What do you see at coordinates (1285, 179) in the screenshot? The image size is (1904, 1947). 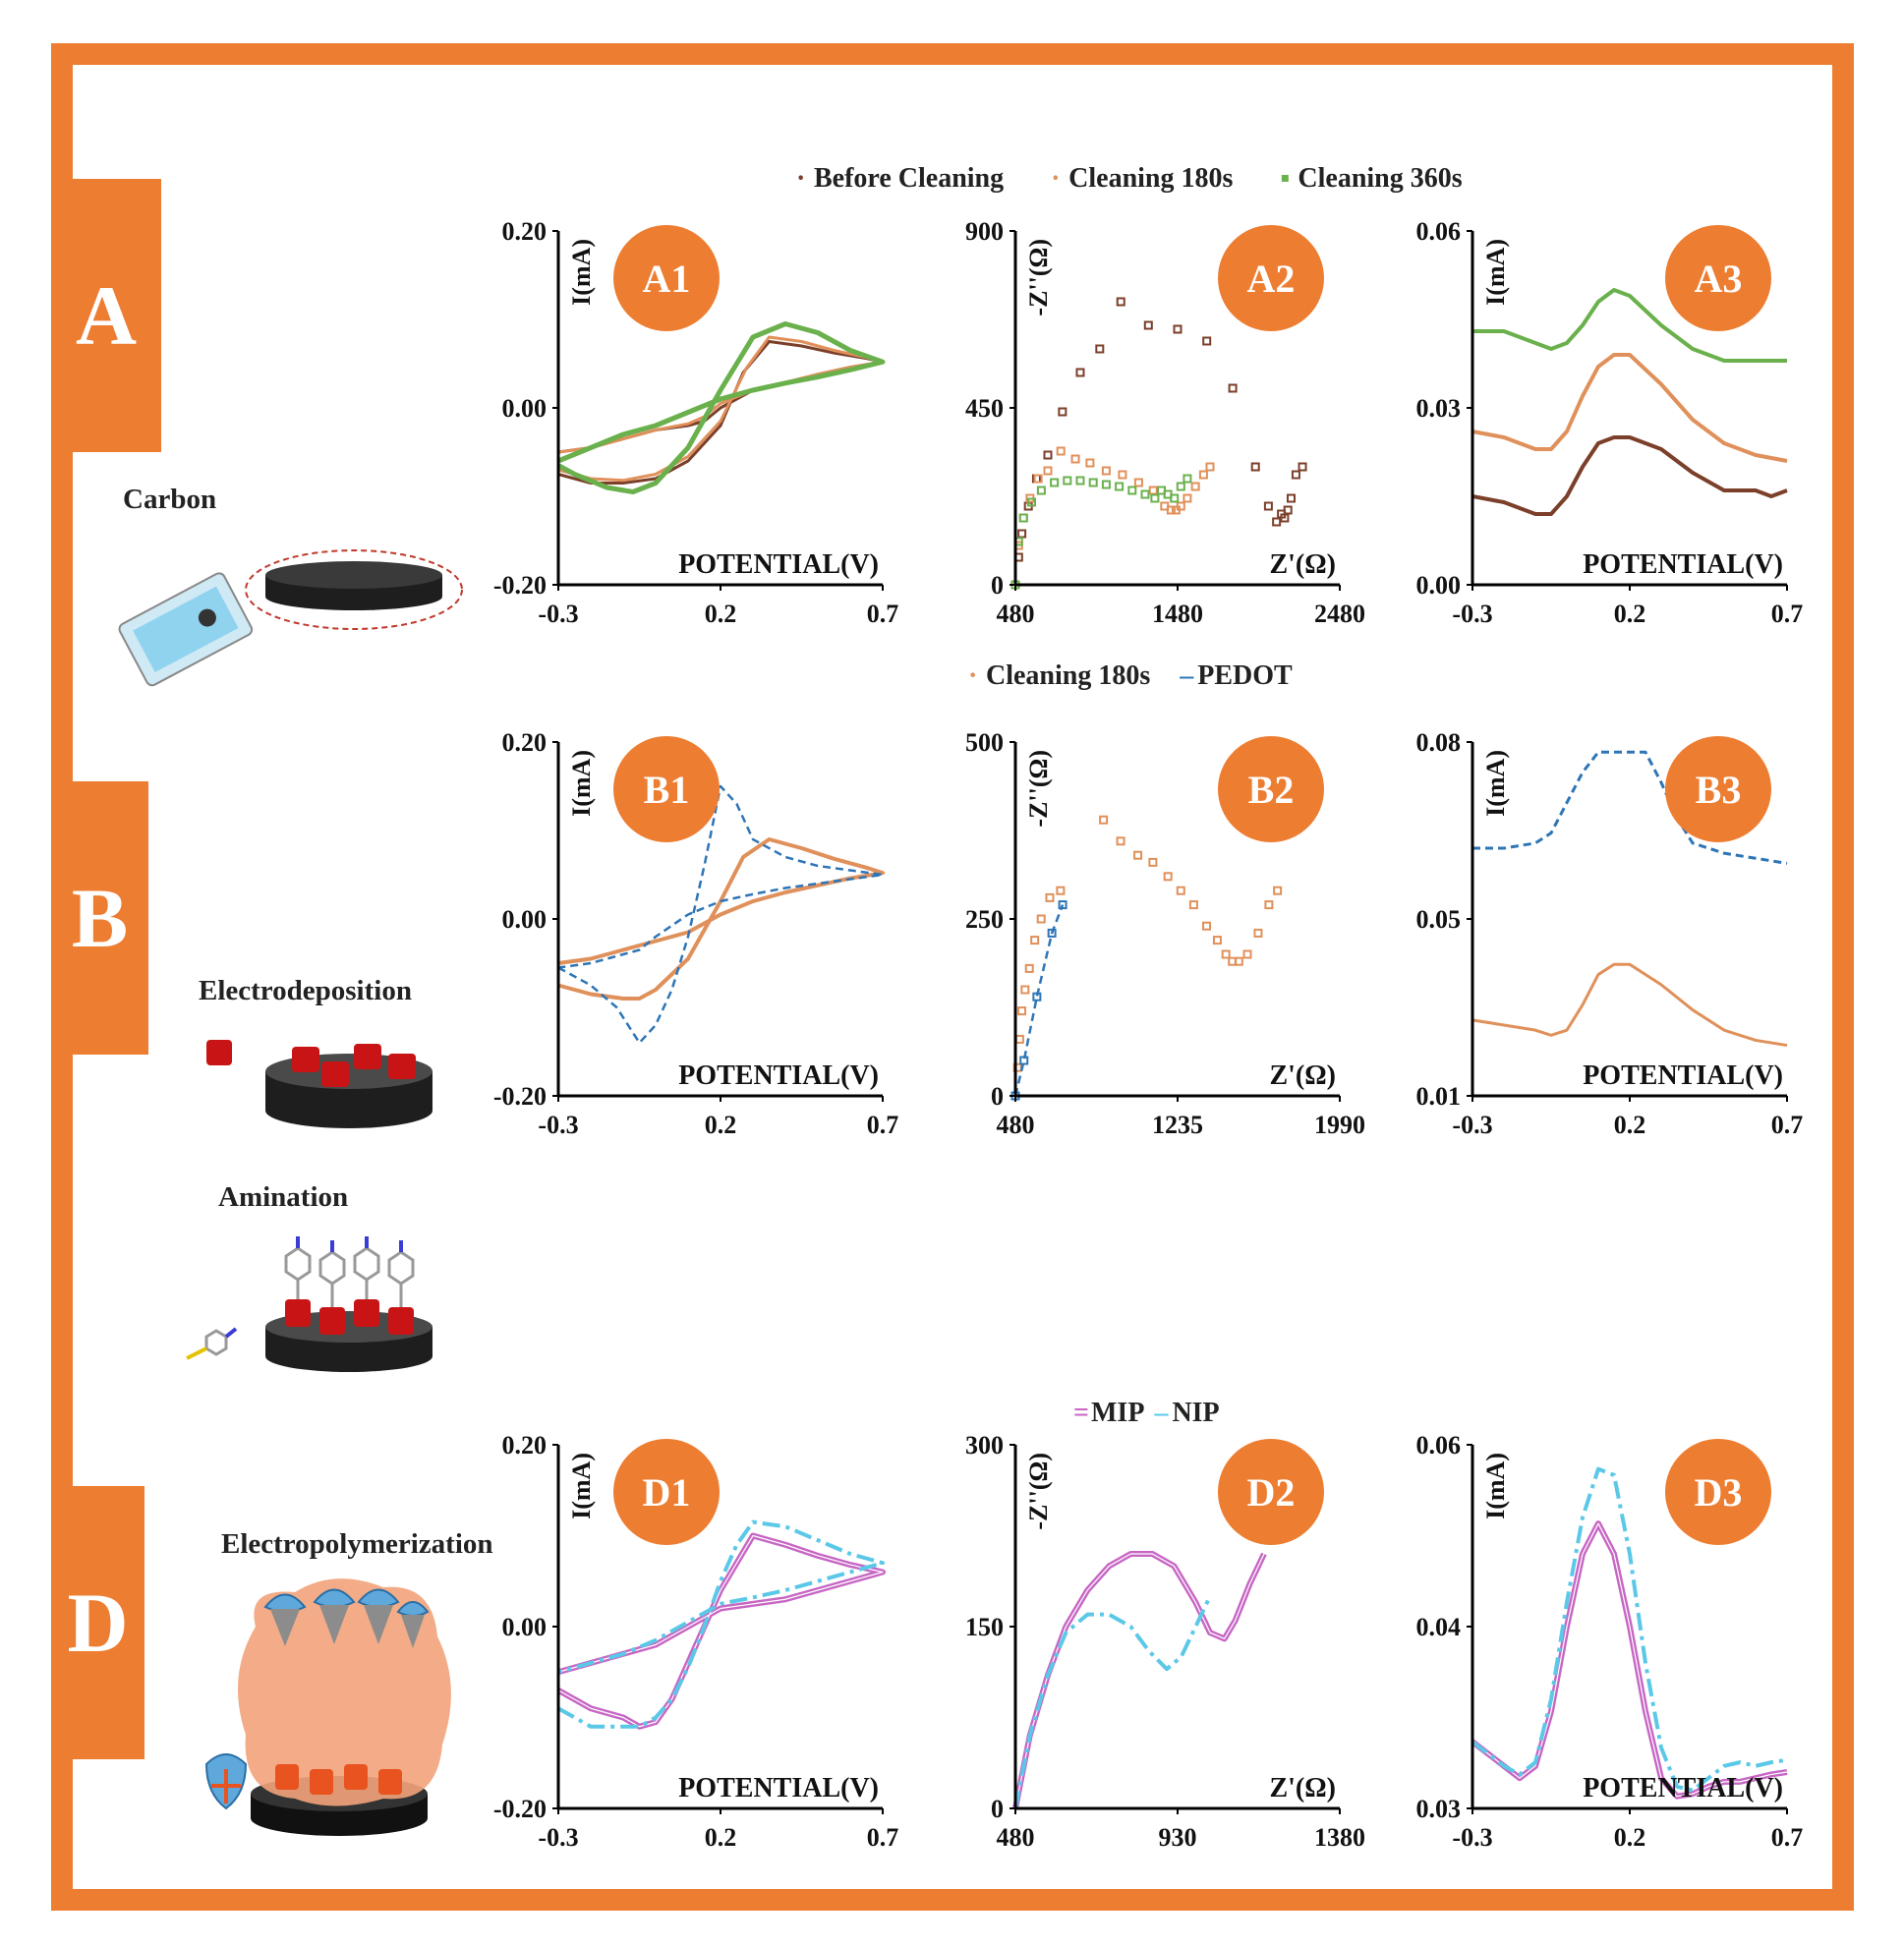 I see `legend-marker-icon: ▪` at bounding box center [1285, 179].